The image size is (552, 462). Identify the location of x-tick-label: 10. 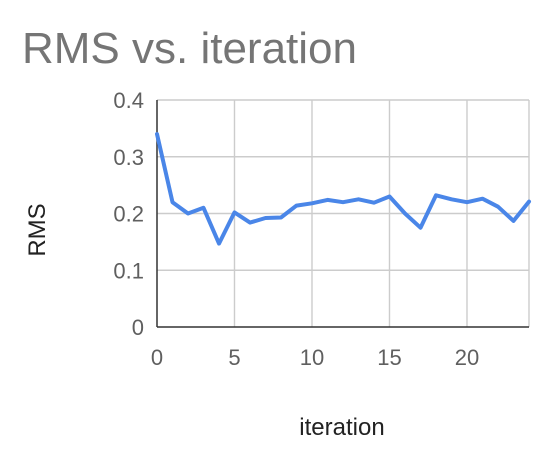
(312, 357).